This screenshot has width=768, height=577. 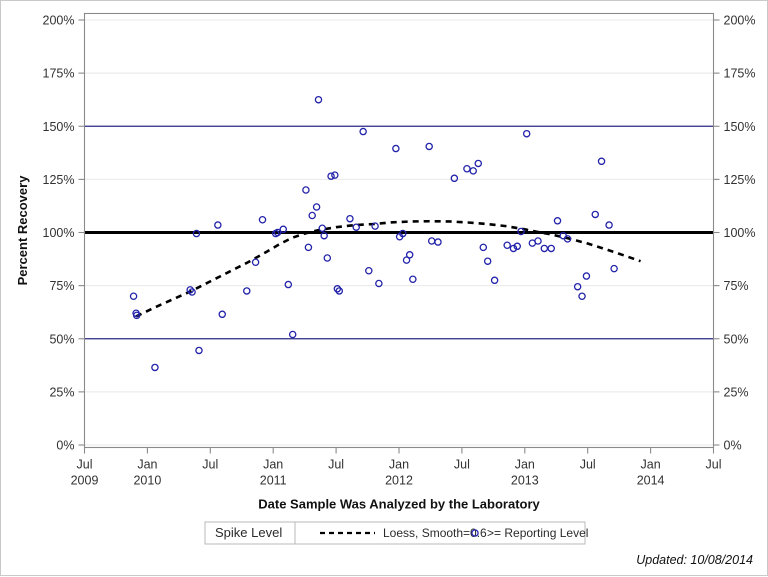 I want to click on y-tick-label-right: 175%, so click(x=740, y=74).